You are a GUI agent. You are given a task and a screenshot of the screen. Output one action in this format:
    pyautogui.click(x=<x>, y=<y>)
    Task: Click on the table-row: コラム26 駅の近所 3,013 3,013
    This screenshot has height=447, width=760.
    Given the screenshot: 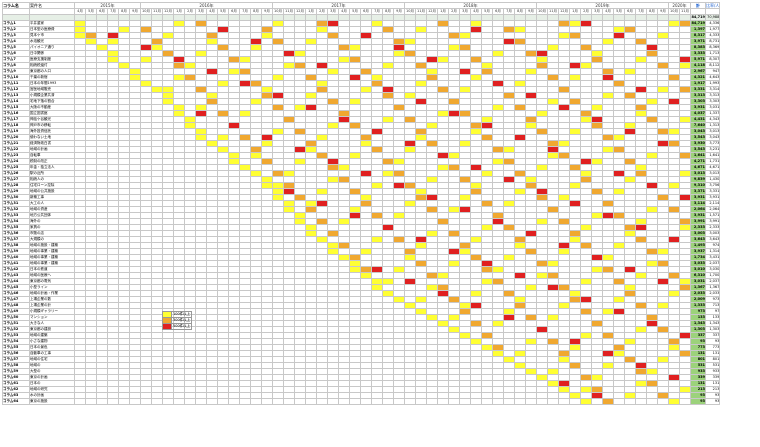 What is the action you would take?
    pyautogui.click(x=361, y=173)
    